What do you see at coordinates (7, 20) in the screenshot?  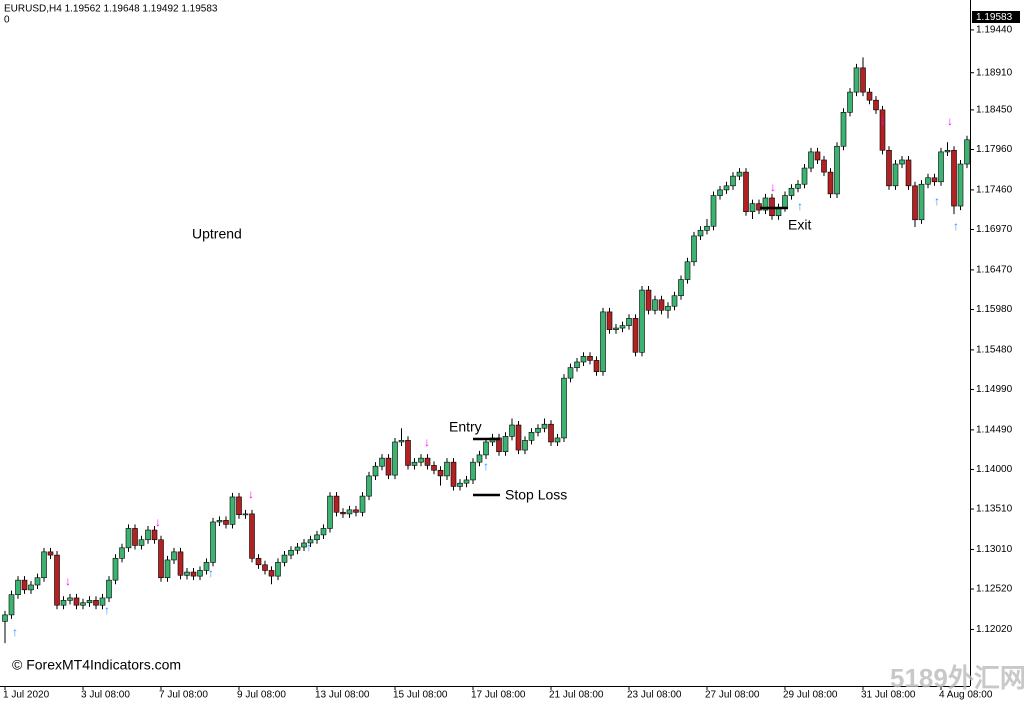 I see `indicator-header: 0` at bounding box center [7, 20].